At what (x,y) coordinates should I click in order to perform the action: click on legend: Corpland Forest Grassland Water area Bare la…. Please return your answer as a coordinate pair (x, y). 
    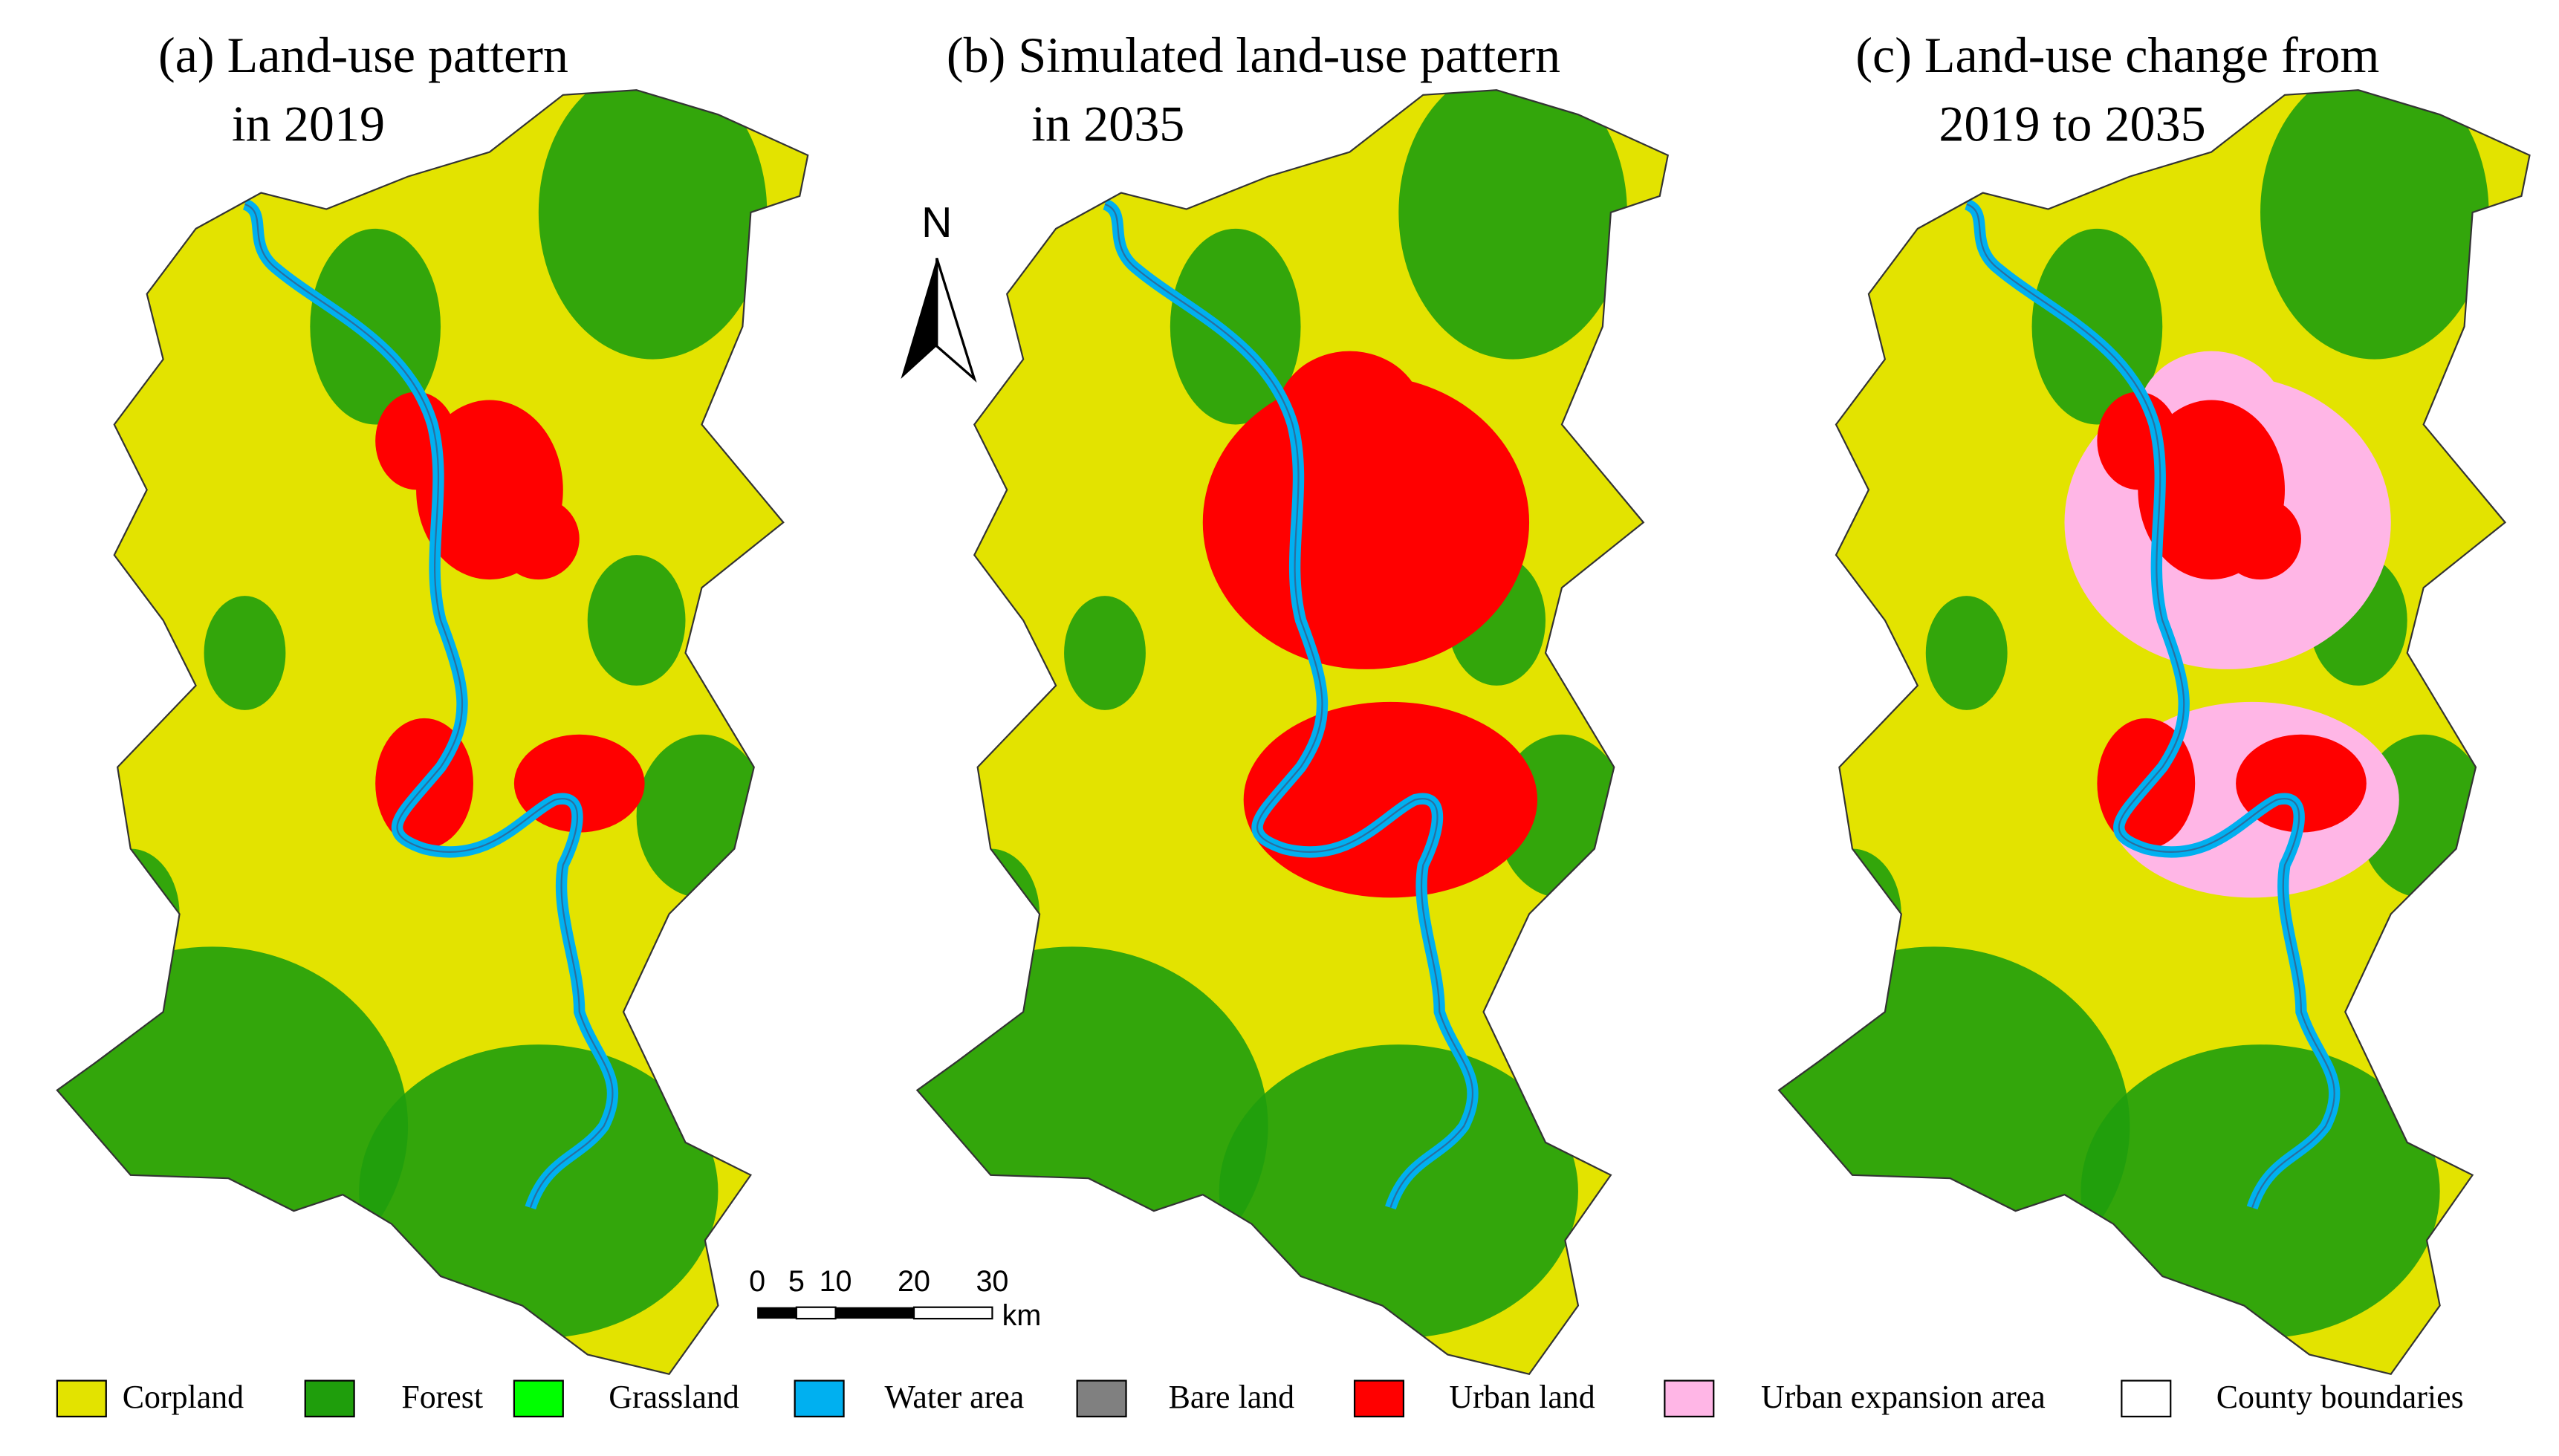
    Looking at the image, I should click on (1260, 1398).